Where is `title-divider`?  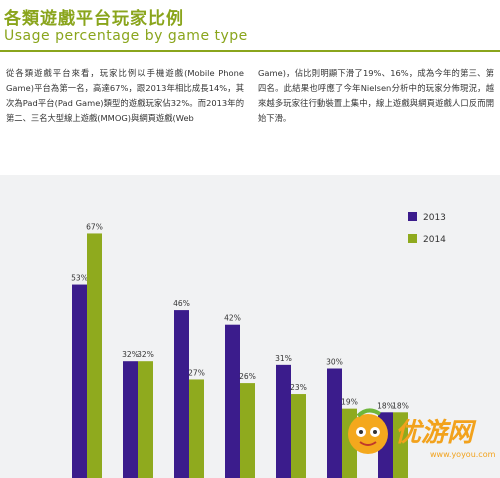 title-divider is located at coordinates (250, 51).